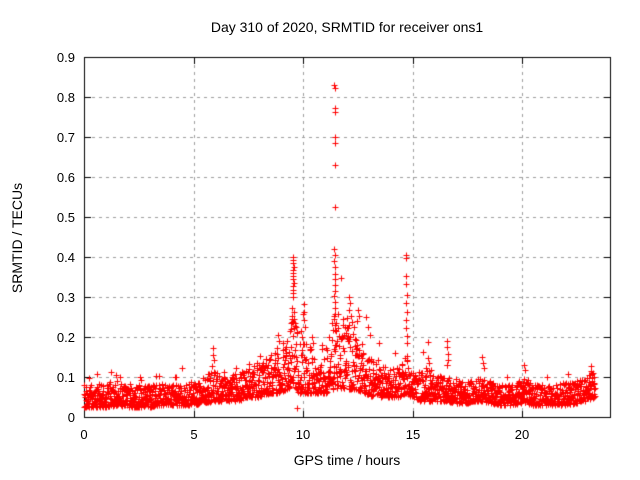 The height and width of the screenshot is (480, 640). What do you see at coordinates (303, 434) in the screenshot?
I see `x-tick-label: 10` at bounding box center [303, 434].